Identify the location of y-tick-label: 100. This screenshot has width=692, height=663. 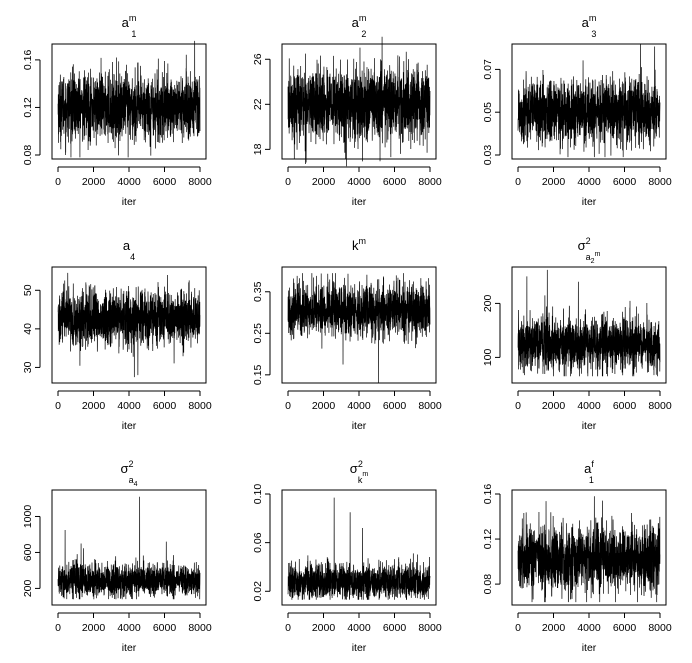
(488, 357).